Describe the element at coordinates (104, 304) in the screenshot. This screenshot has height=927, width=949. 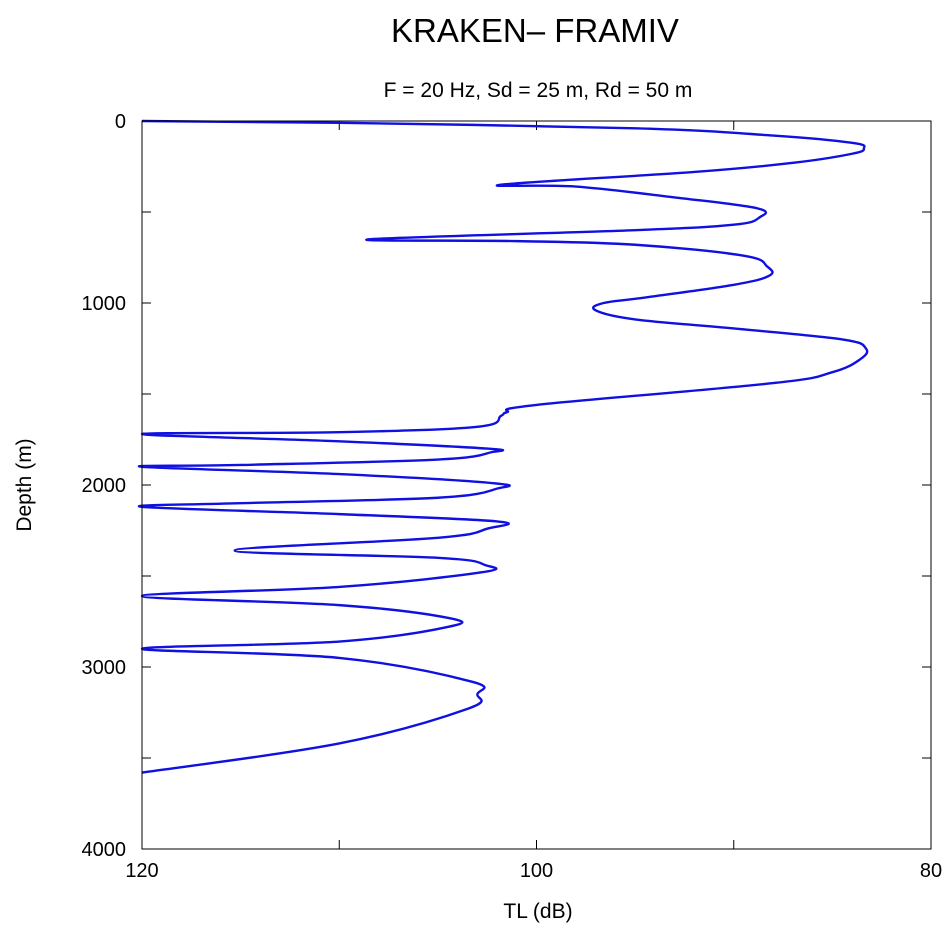
I see `y-tick-label: 1000` at that location.